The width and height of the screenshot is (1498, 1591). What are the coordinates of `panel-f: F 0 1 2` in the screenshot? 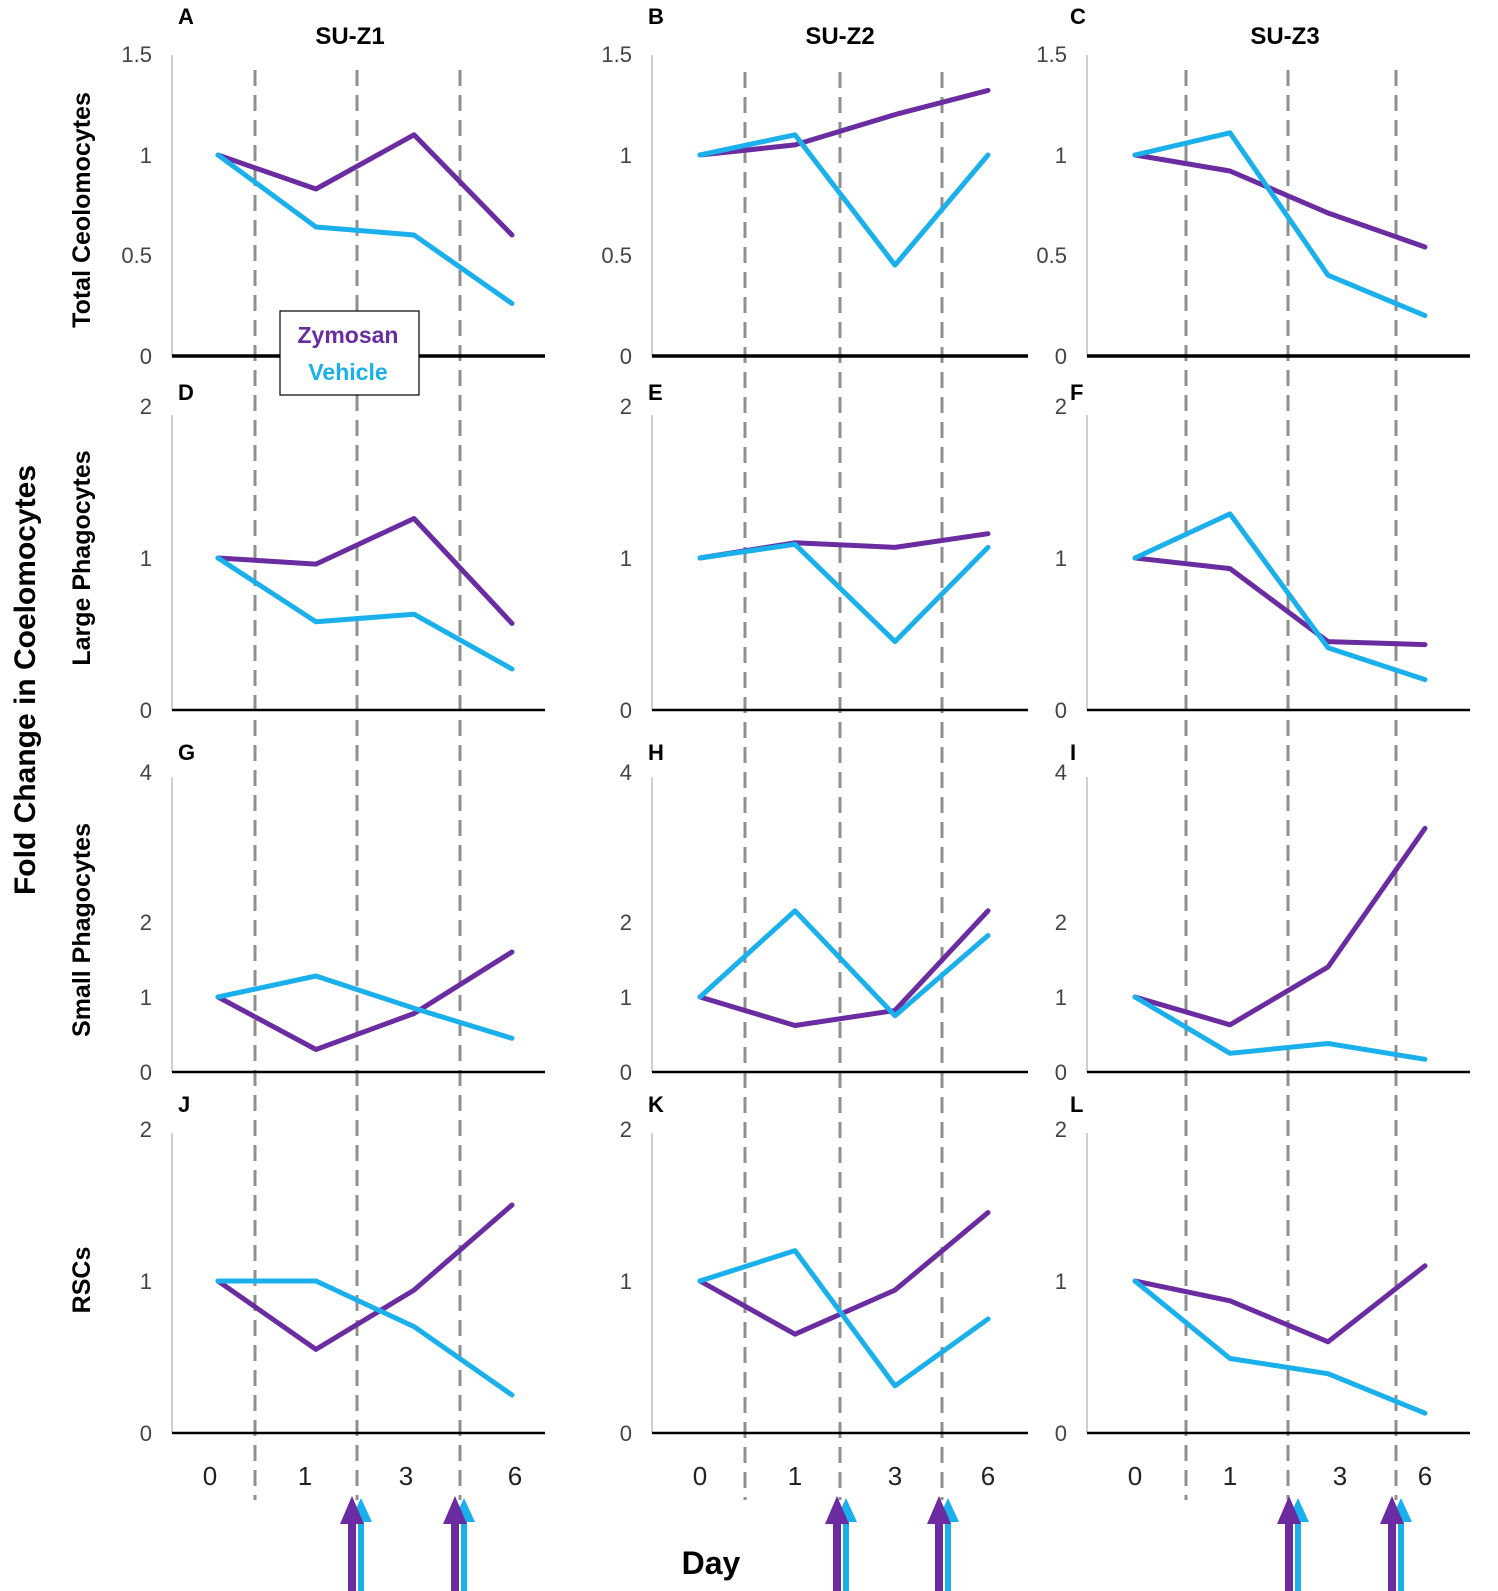 It's located at (1262, 551).